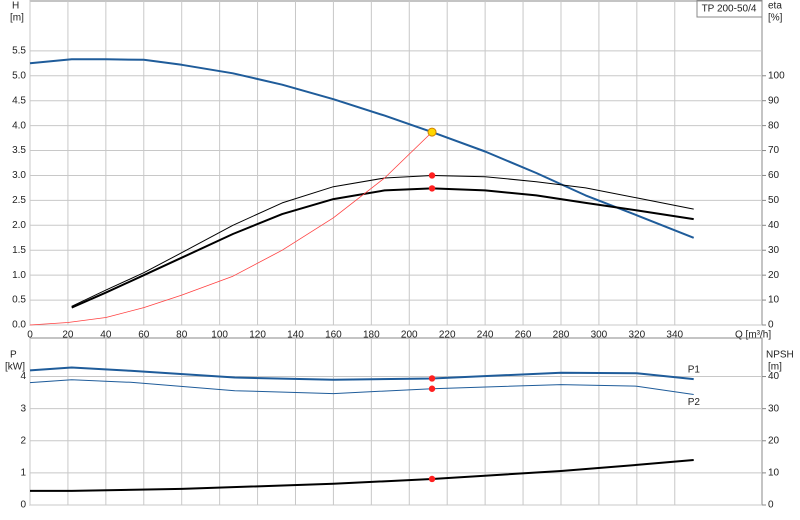 The height and width of the screenshot is (520, 800). I want to click on y-axis-unit: [kW], so click(15, 367).